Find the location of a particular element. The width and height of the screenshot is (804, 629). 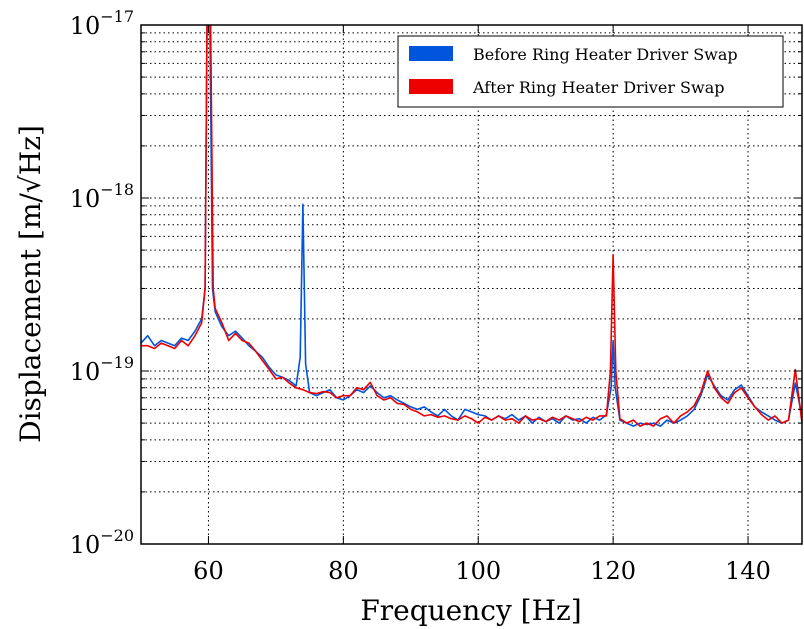

legend-box is located at coordinates (590, 71).